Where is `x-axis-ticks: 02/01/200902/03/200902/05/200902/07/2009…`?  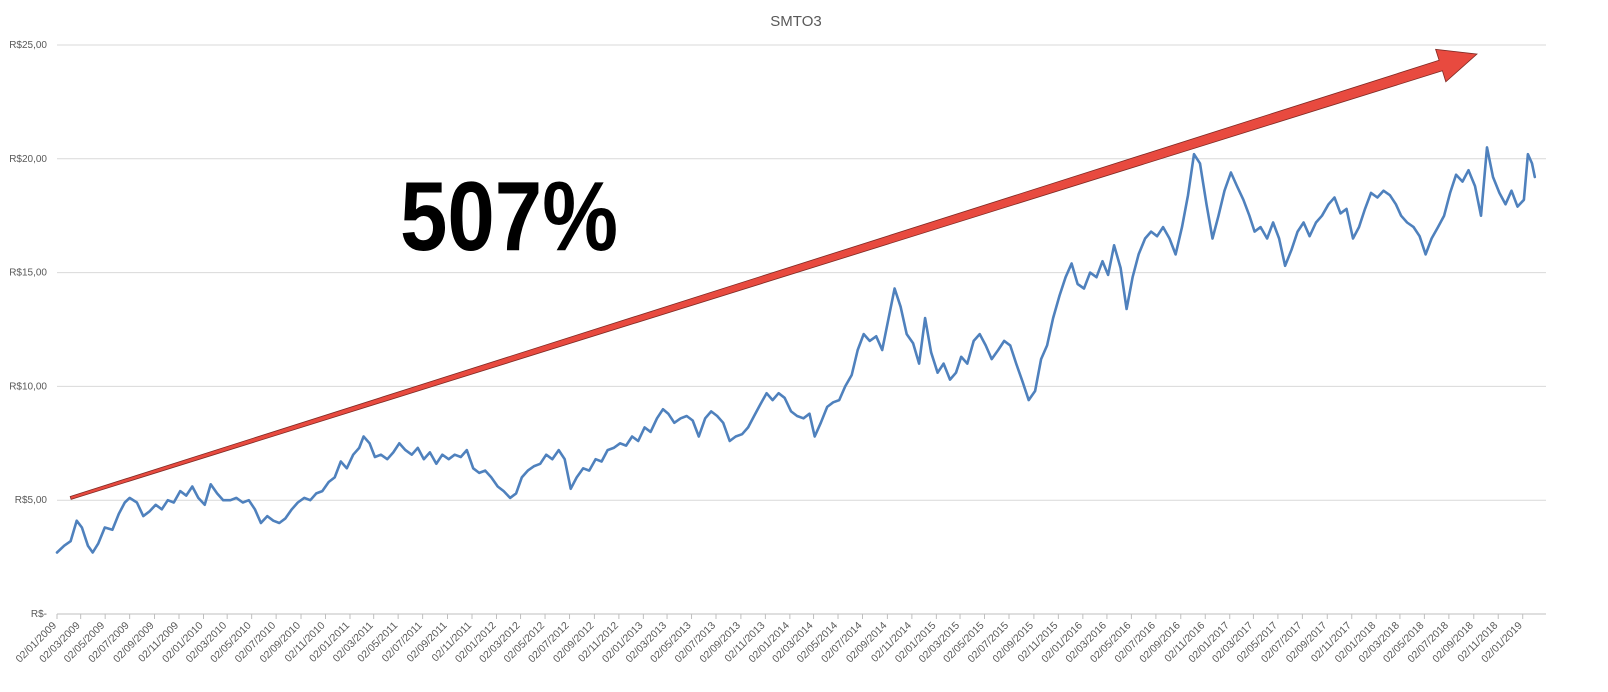
x-axis-ticks: 02/01/200902/03/200902/05/200902/07/2009… is located at coordinates (769, 639).